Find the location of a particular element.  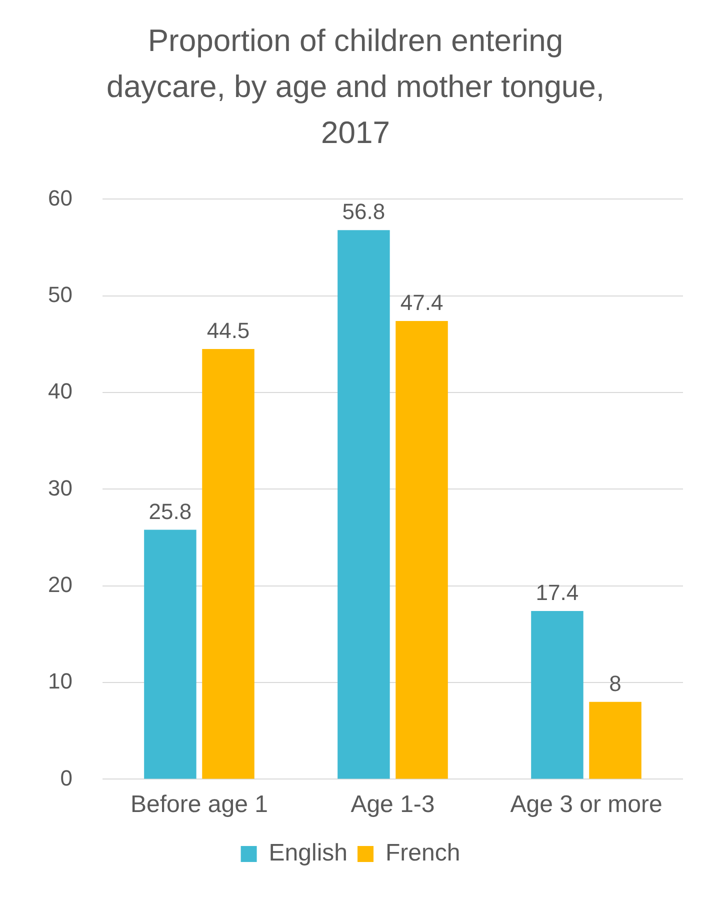

y-tick-label: 20 is located at coordinates (60, 584).